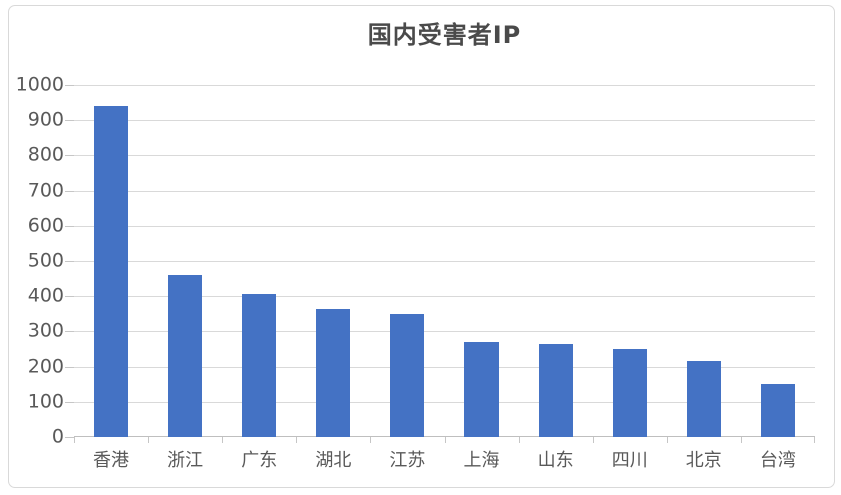  What do you see at coordinates (555, 460) in the screenshot?
I see `x-axis-category-label: 山东` at bounding box center [555, 460].